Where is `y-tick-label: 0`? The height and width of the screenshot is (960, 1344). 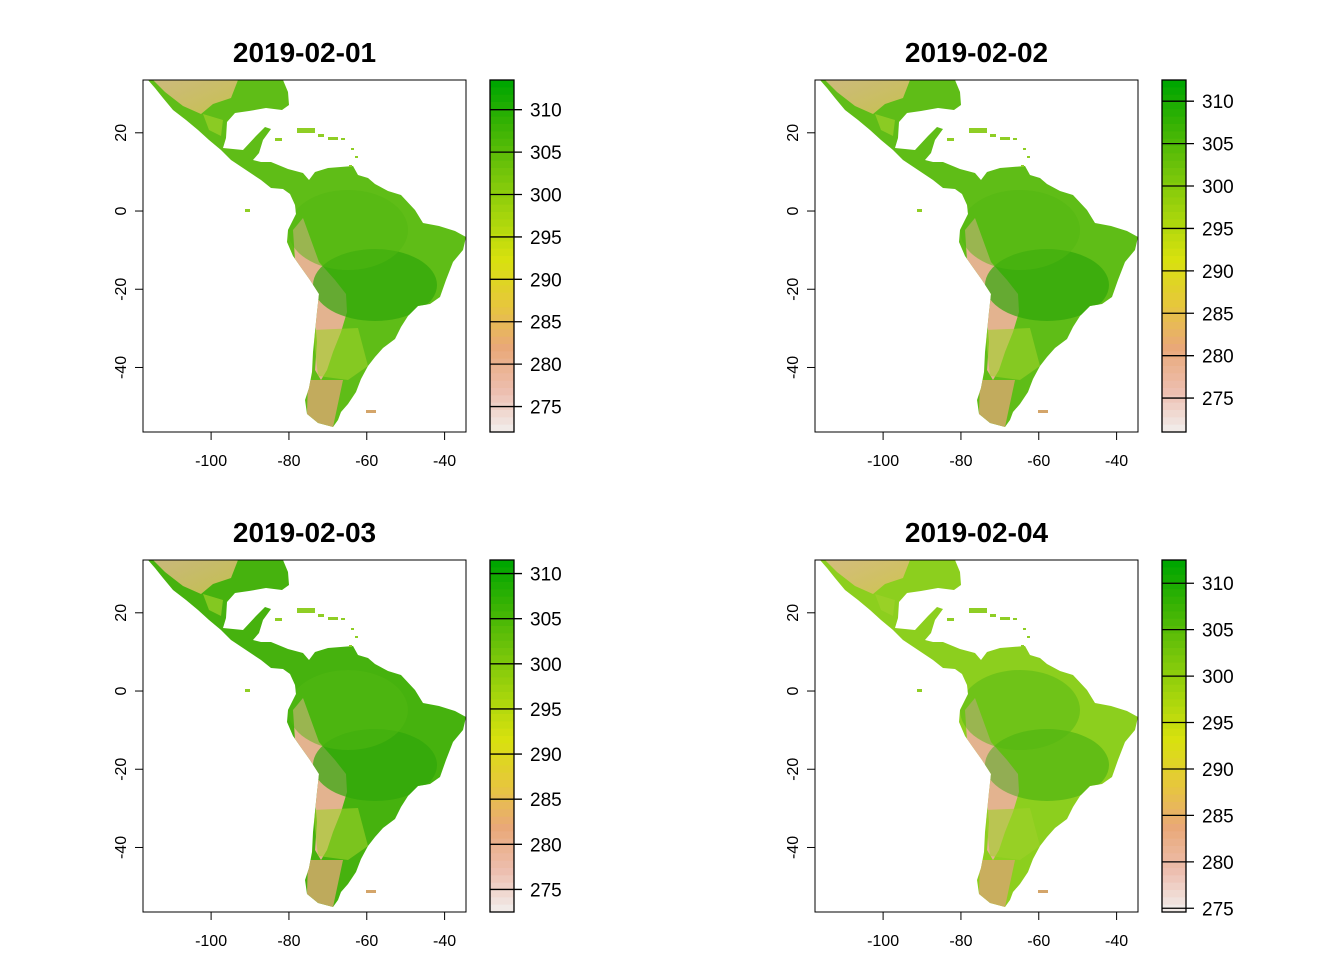
y-tick-label: 0 is located at coordinates (793, 210).